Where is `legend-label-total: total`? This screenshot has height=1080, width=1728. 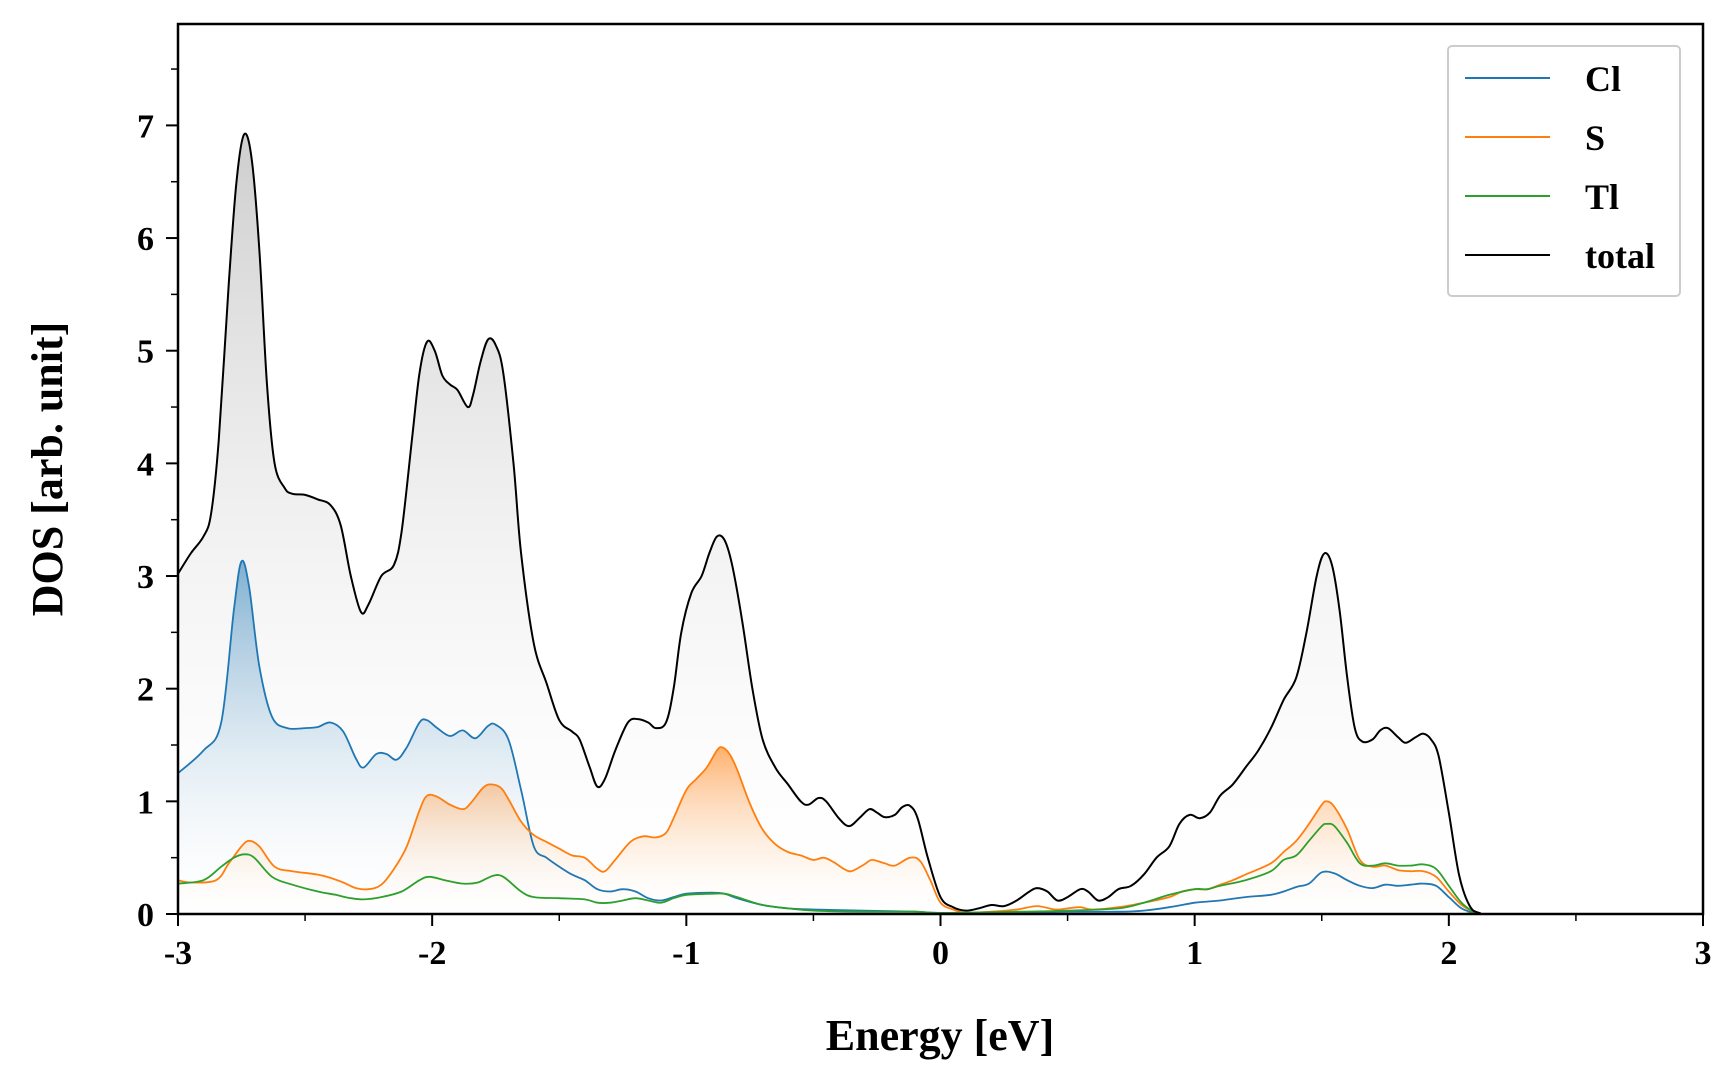
legend-label-total: total is located at coordinates (1620, 256).